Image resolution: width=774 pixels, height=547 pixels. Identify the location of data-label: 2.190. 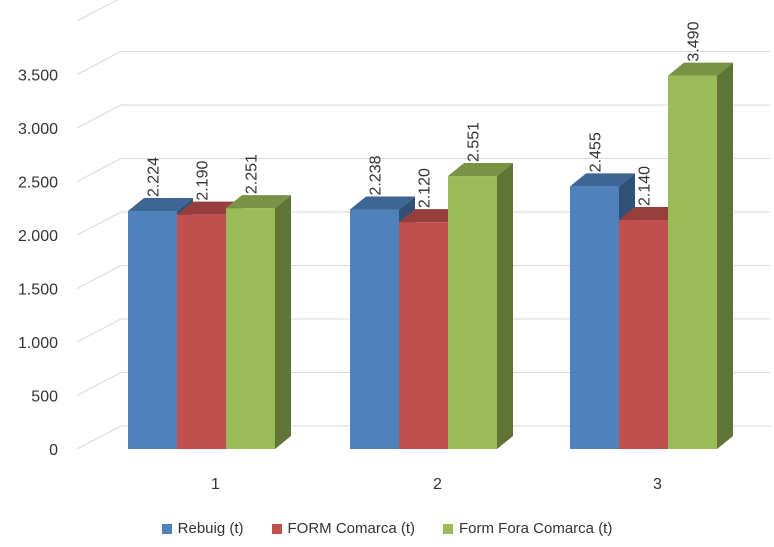
(203, 181).